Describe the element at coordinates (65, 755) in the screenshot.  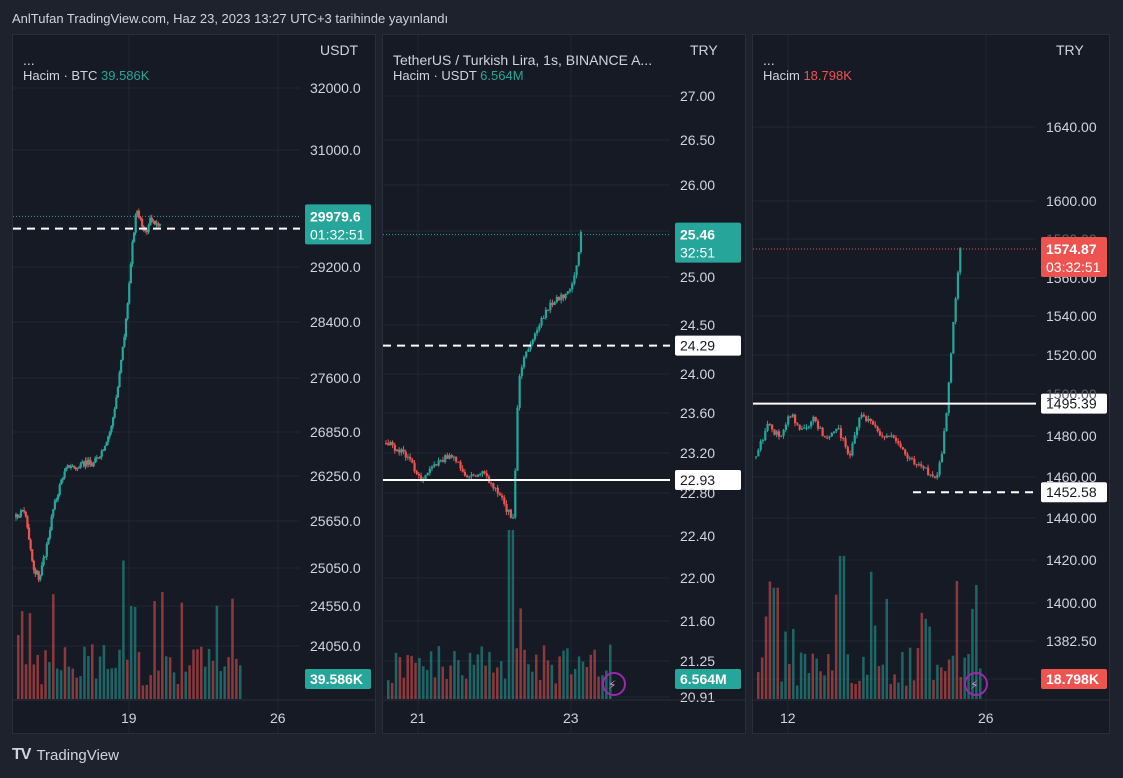
I see `tradingview-footer: TV TradingView` at that location.